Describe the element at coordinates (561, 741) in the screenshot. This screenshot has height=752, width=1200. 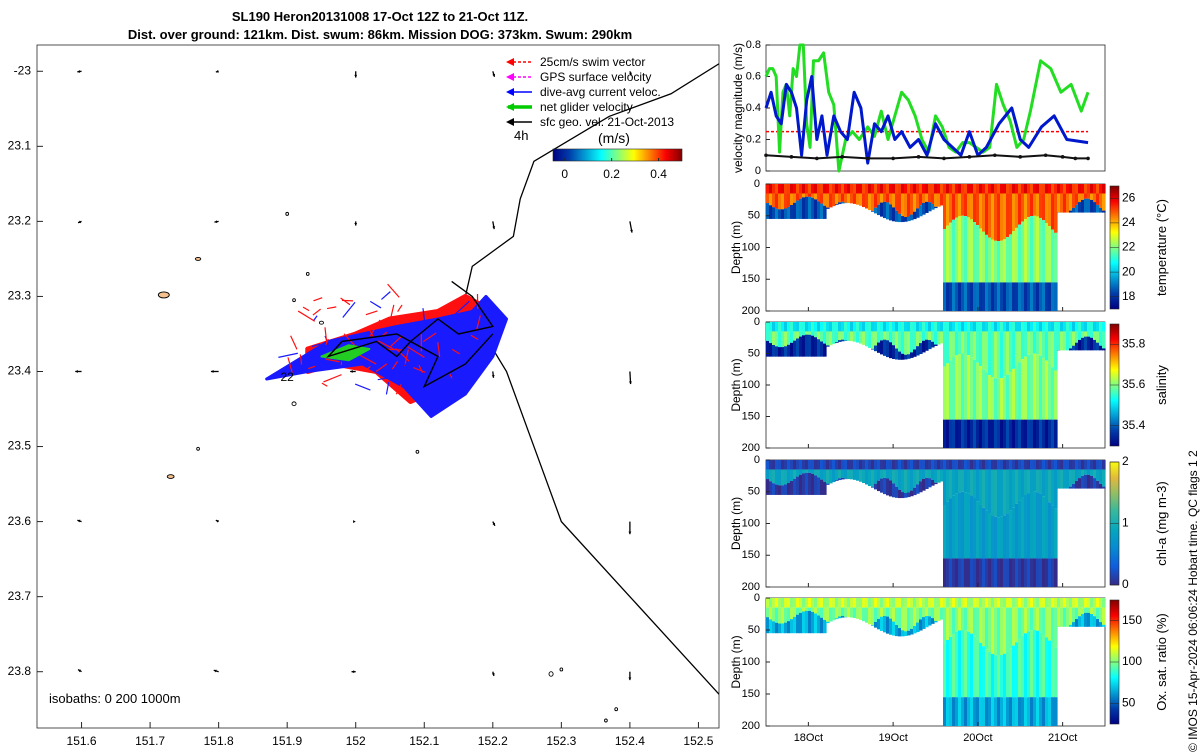
I see `map-x-tick-label: 152.3` at that location.